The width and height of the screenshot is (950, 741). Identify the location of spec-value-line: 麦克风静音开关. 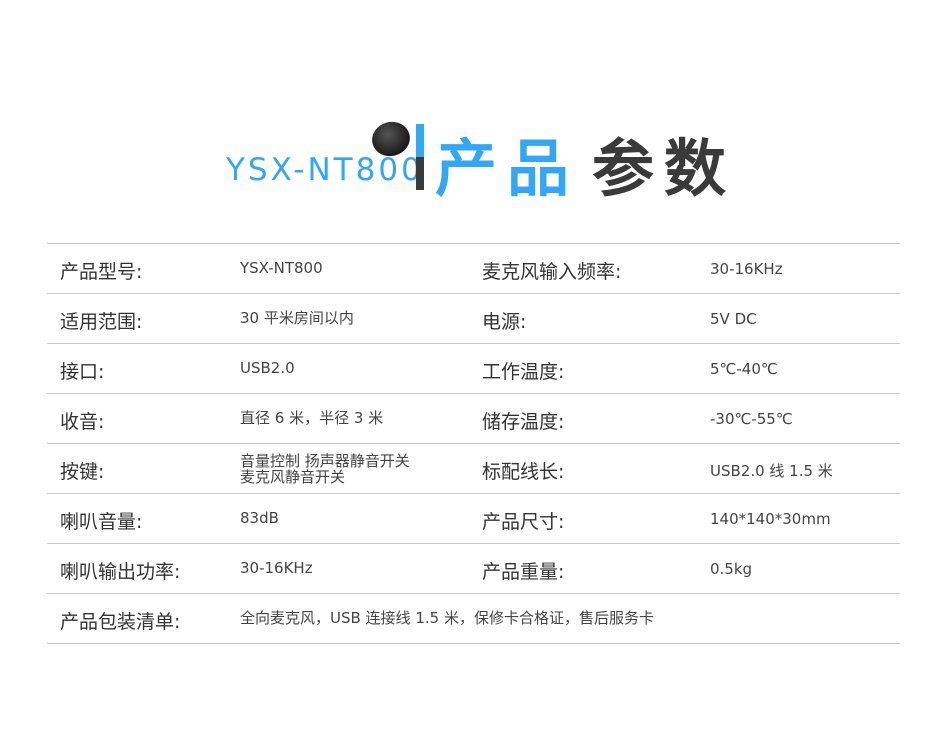
(293, 477).